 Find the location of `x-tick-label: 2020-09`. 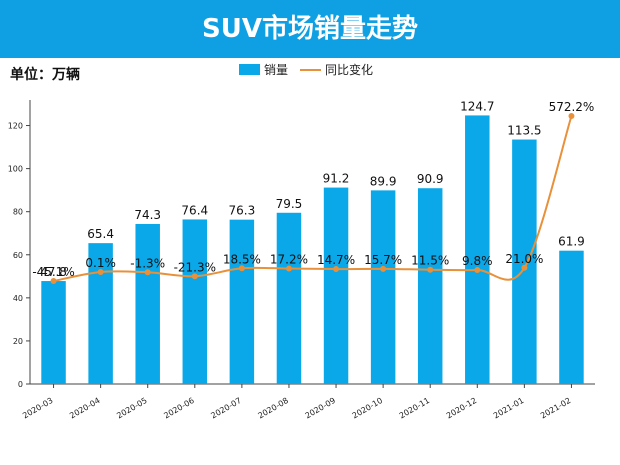

x-tick-label: 2020-09 is located at coordinates (320, 408).